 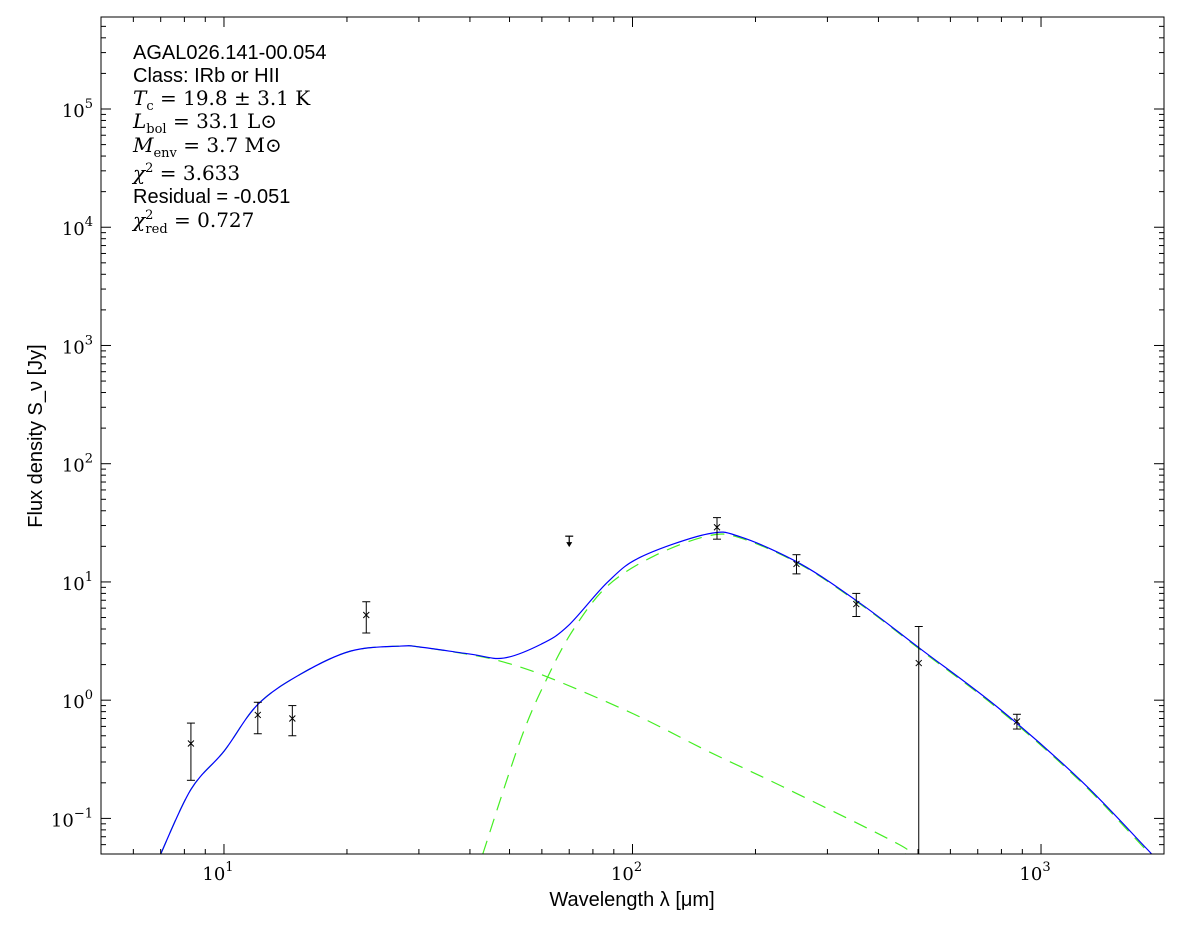 What do you see at coordinates (149, 106) in the screenshot?
I see `math-subscript: c` at bounding box center [149, 106].